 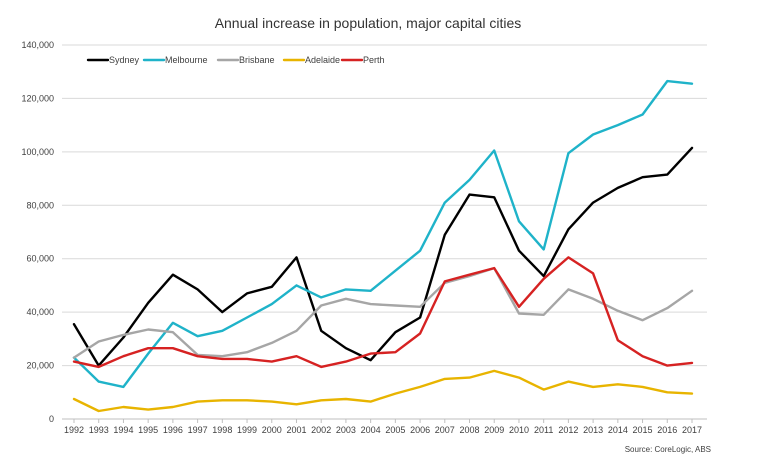 What do you see at coordinates (37, 45) in the screenshot?
I see `y-tick-label: 140,000` at bounding box center [37, 45].